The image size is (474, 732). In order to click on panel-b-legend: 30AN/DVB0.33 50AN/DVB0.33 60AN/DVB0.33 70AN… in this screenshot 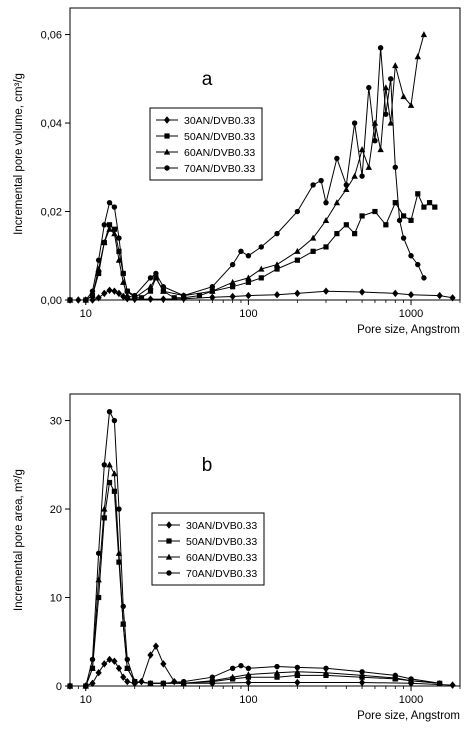, I will do `click(208, 549)`.